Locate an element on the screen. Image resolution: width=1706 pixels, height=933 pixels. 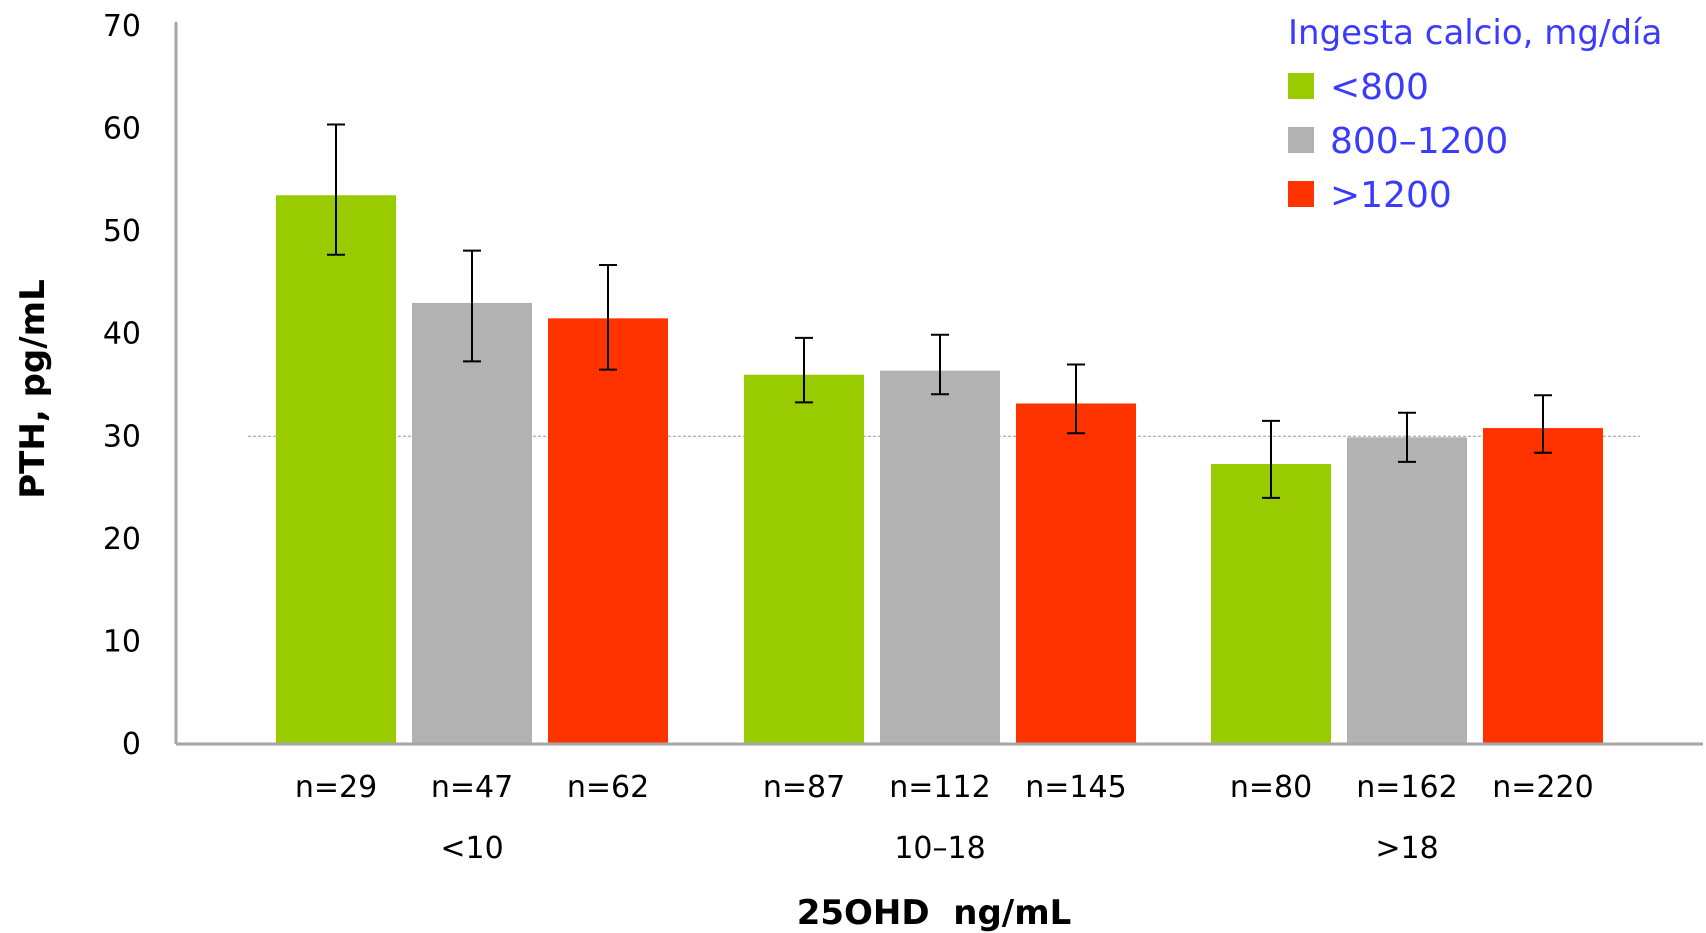
y-tick-label: 30 is located at coordinates (122, 436).